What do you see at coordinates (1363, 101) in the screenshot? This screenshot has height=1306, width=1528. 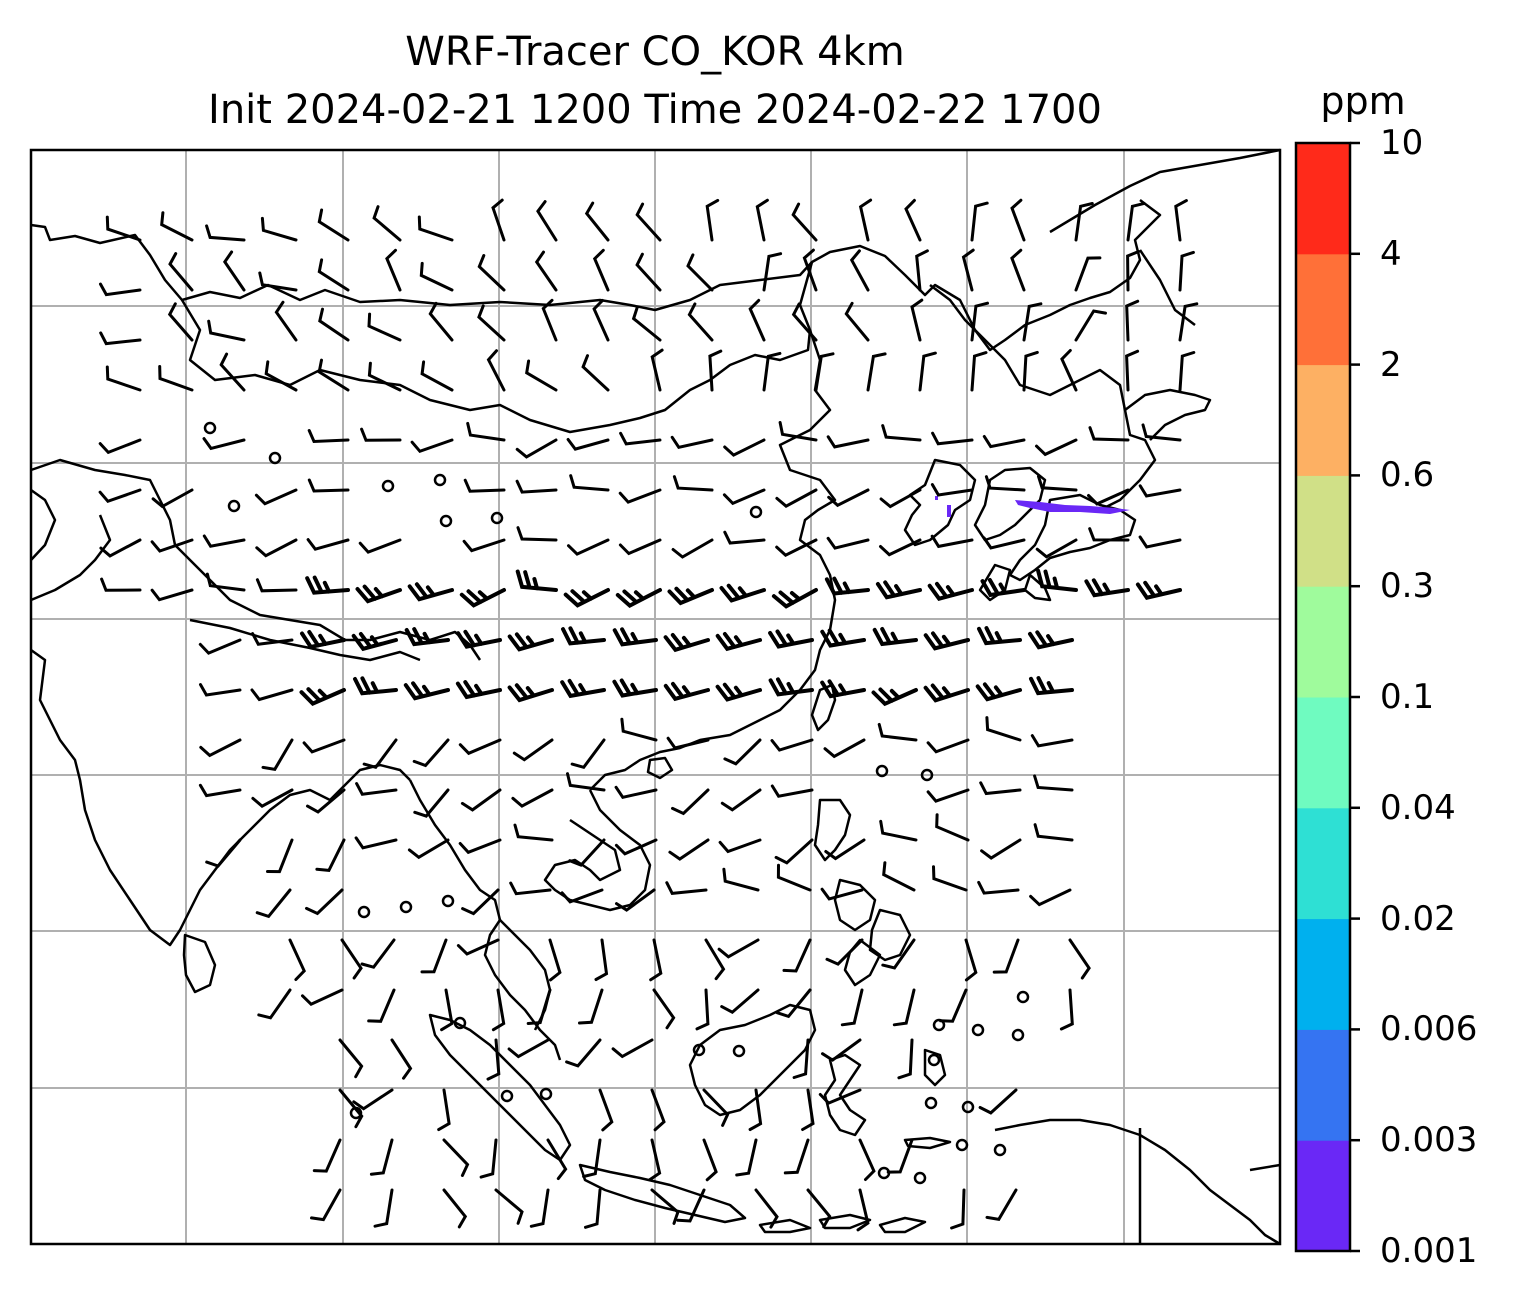 I see `colorbar-unit-label: ppm` at bounding box center [1363, 101].